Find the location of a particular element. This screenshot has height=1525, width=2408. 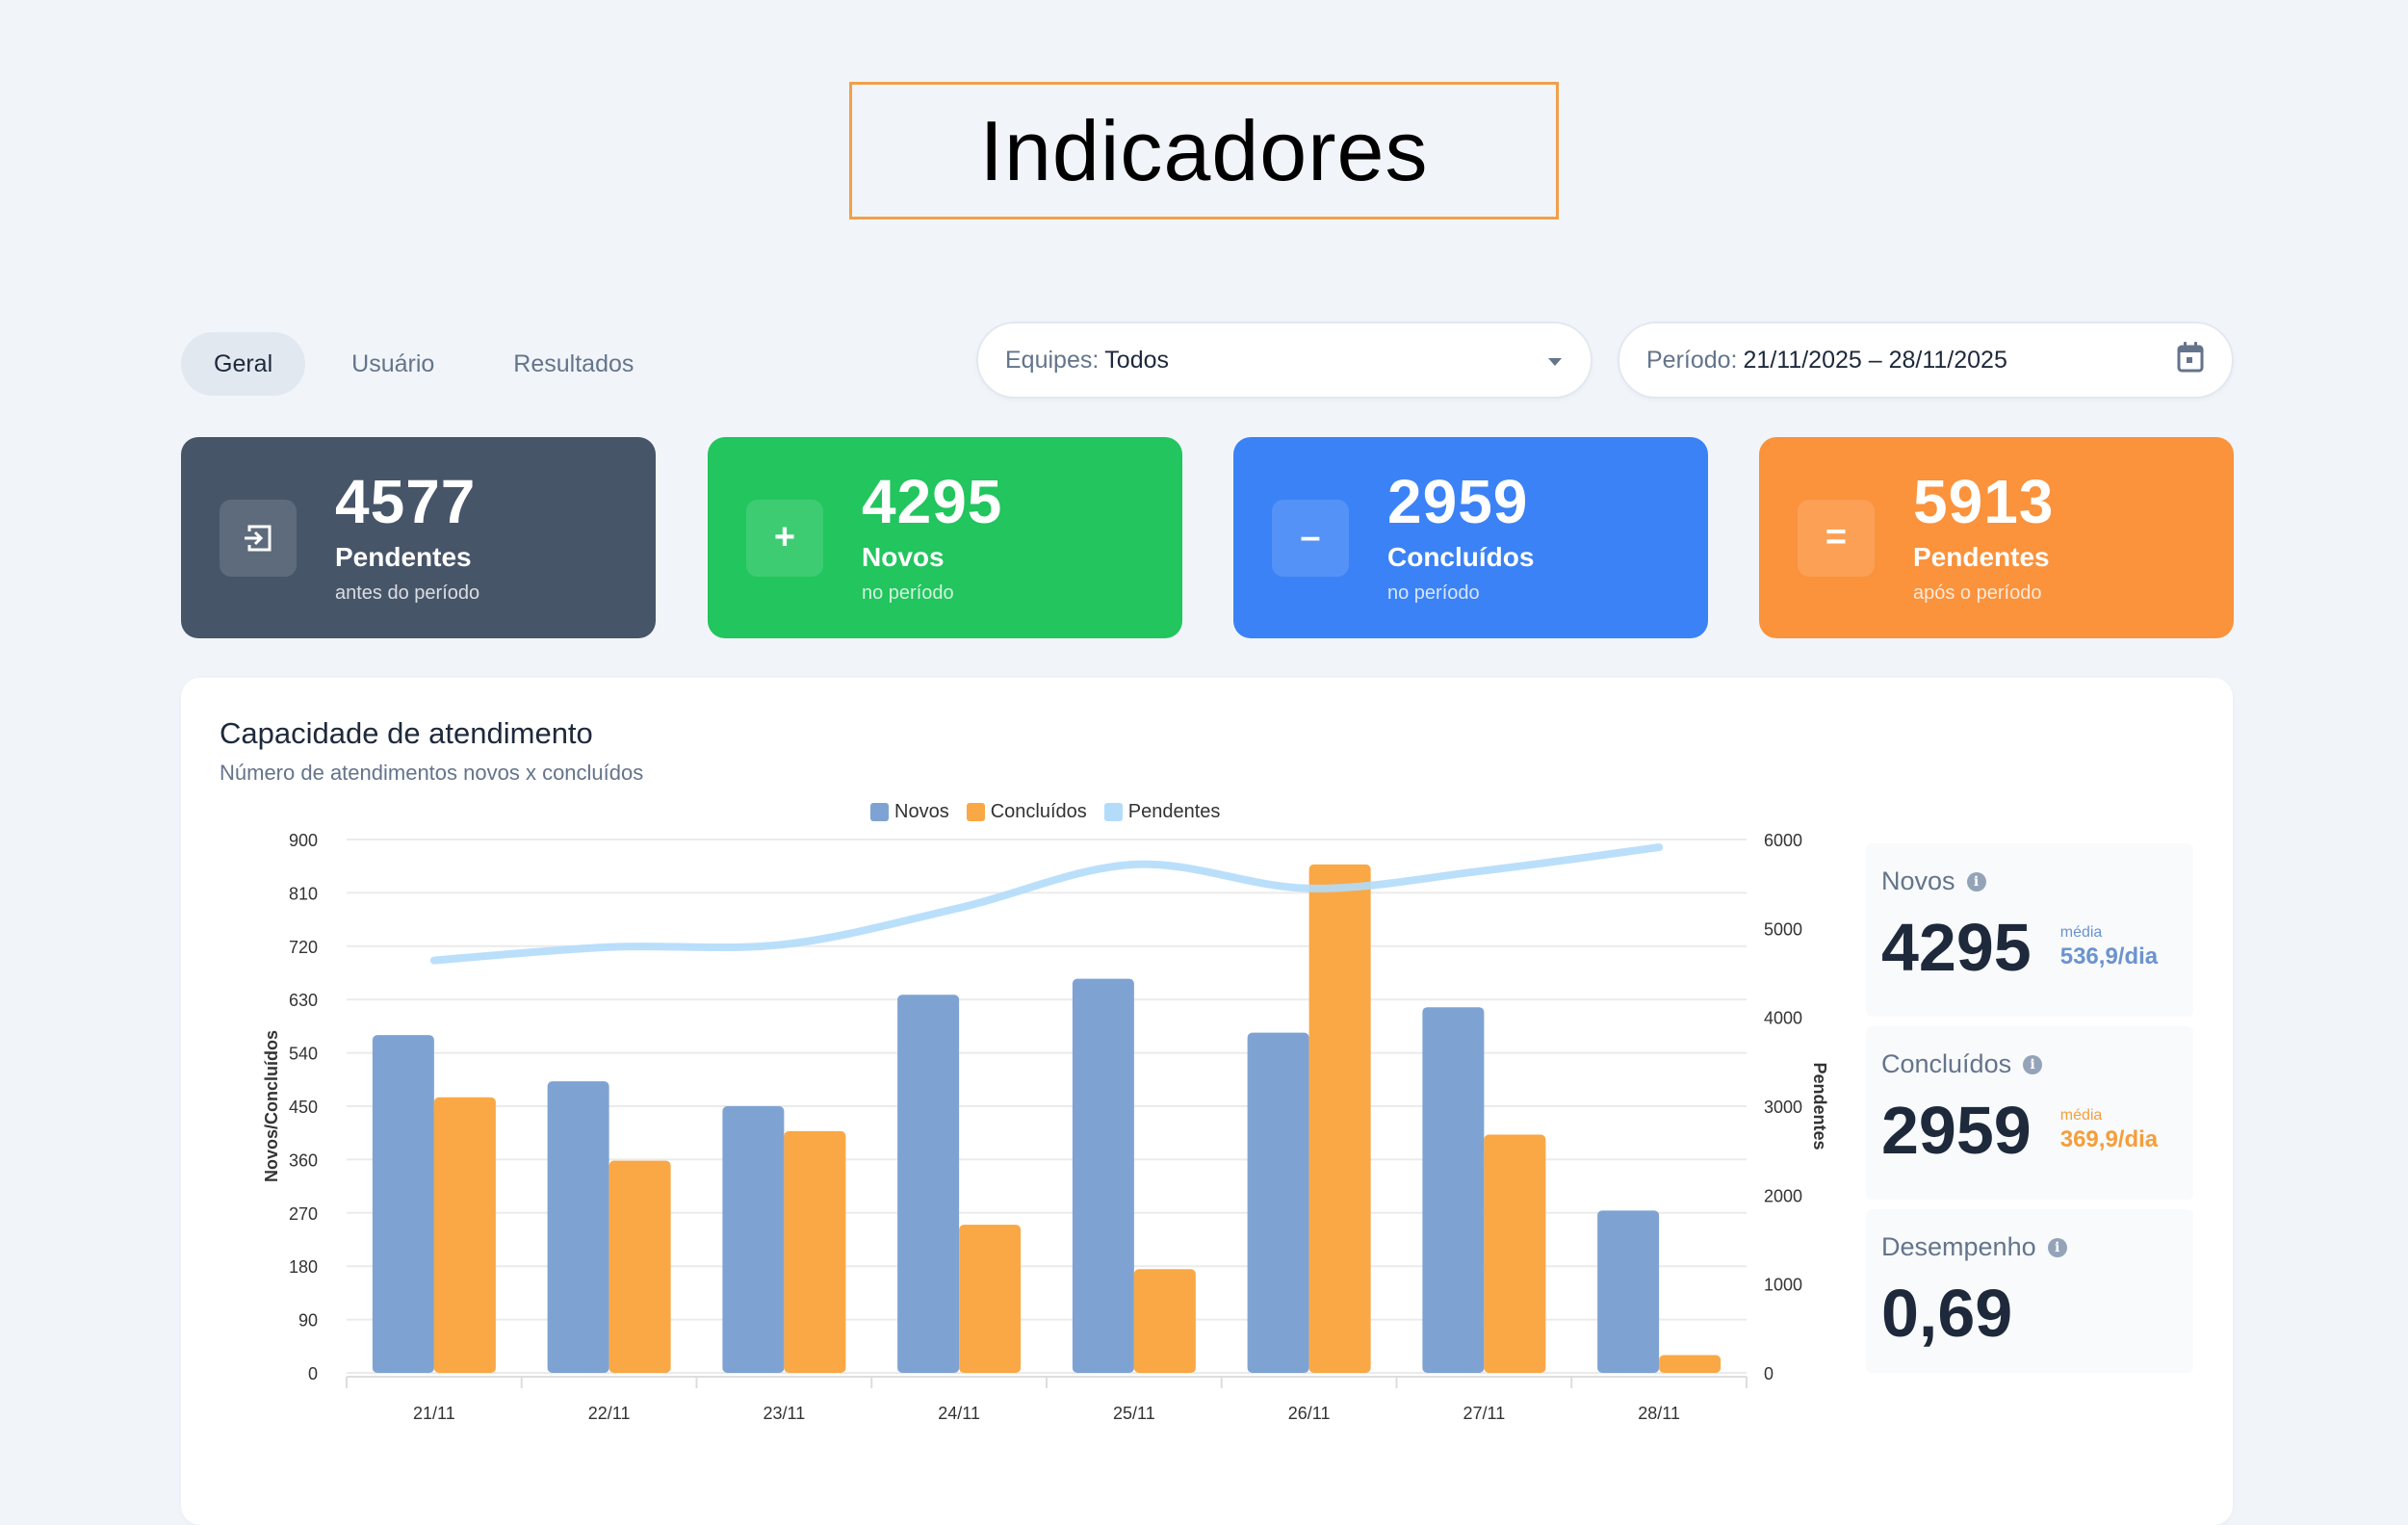

svg-text: 270 is located at coordinates (304, 1214).